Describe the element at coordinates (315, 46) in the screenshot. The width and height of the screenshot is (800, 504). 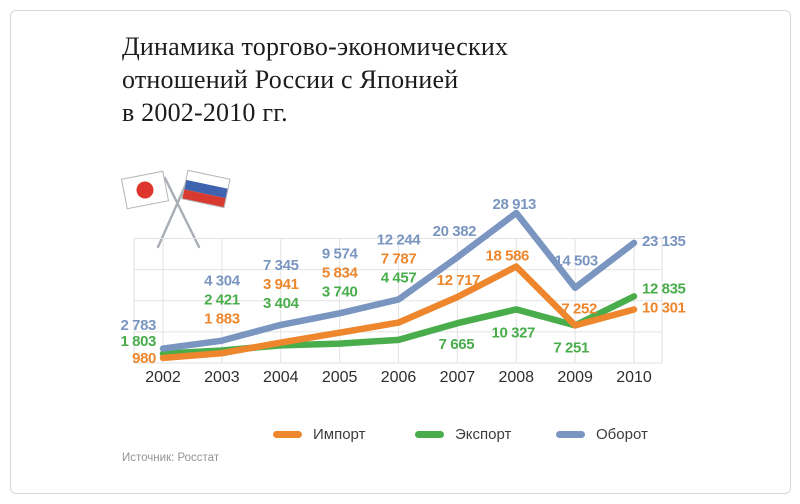
I see `title-line-1: Динамика торгово-экономических` at that location.